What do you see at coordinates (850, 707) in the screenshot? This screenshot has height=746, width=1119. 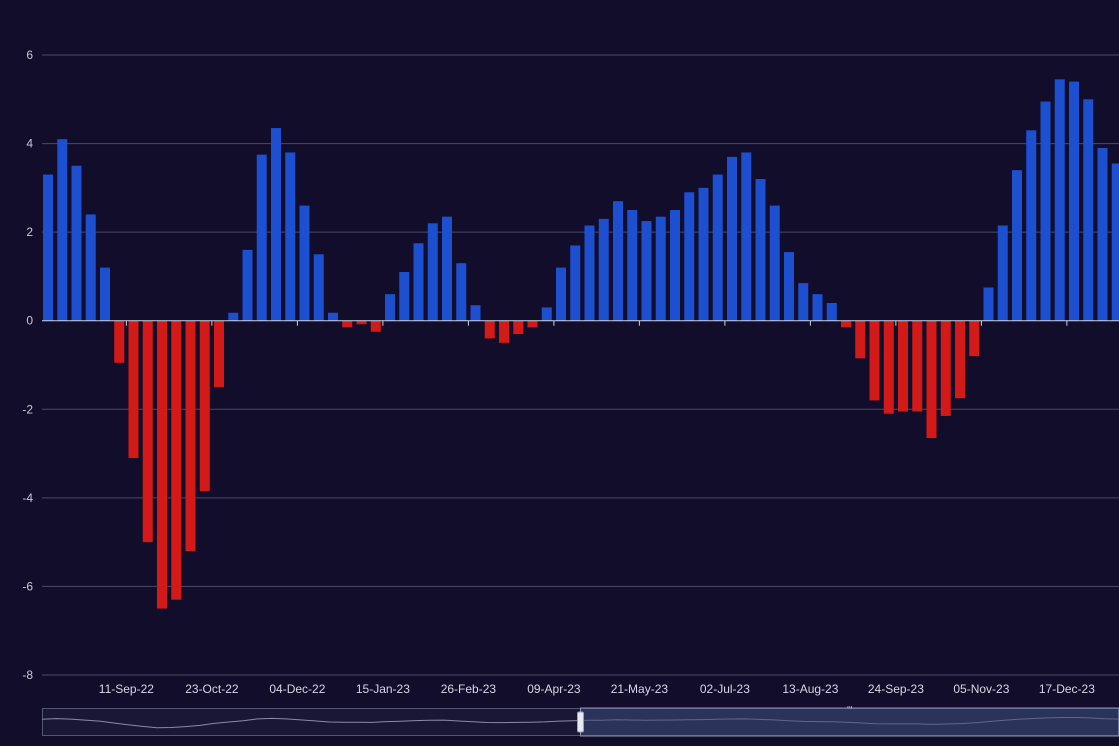 I see `zoom-grip-icon: |||` at bounding box center [850, 707].